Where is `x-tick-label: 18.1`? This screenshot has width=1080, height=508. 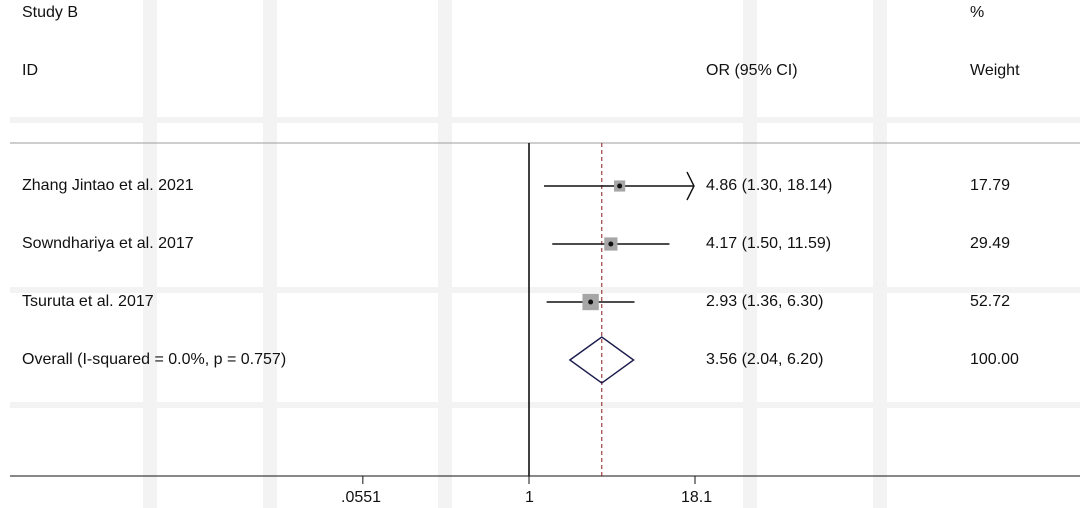
x-tick-label: 18.1 is located at coordinates (697, 497).